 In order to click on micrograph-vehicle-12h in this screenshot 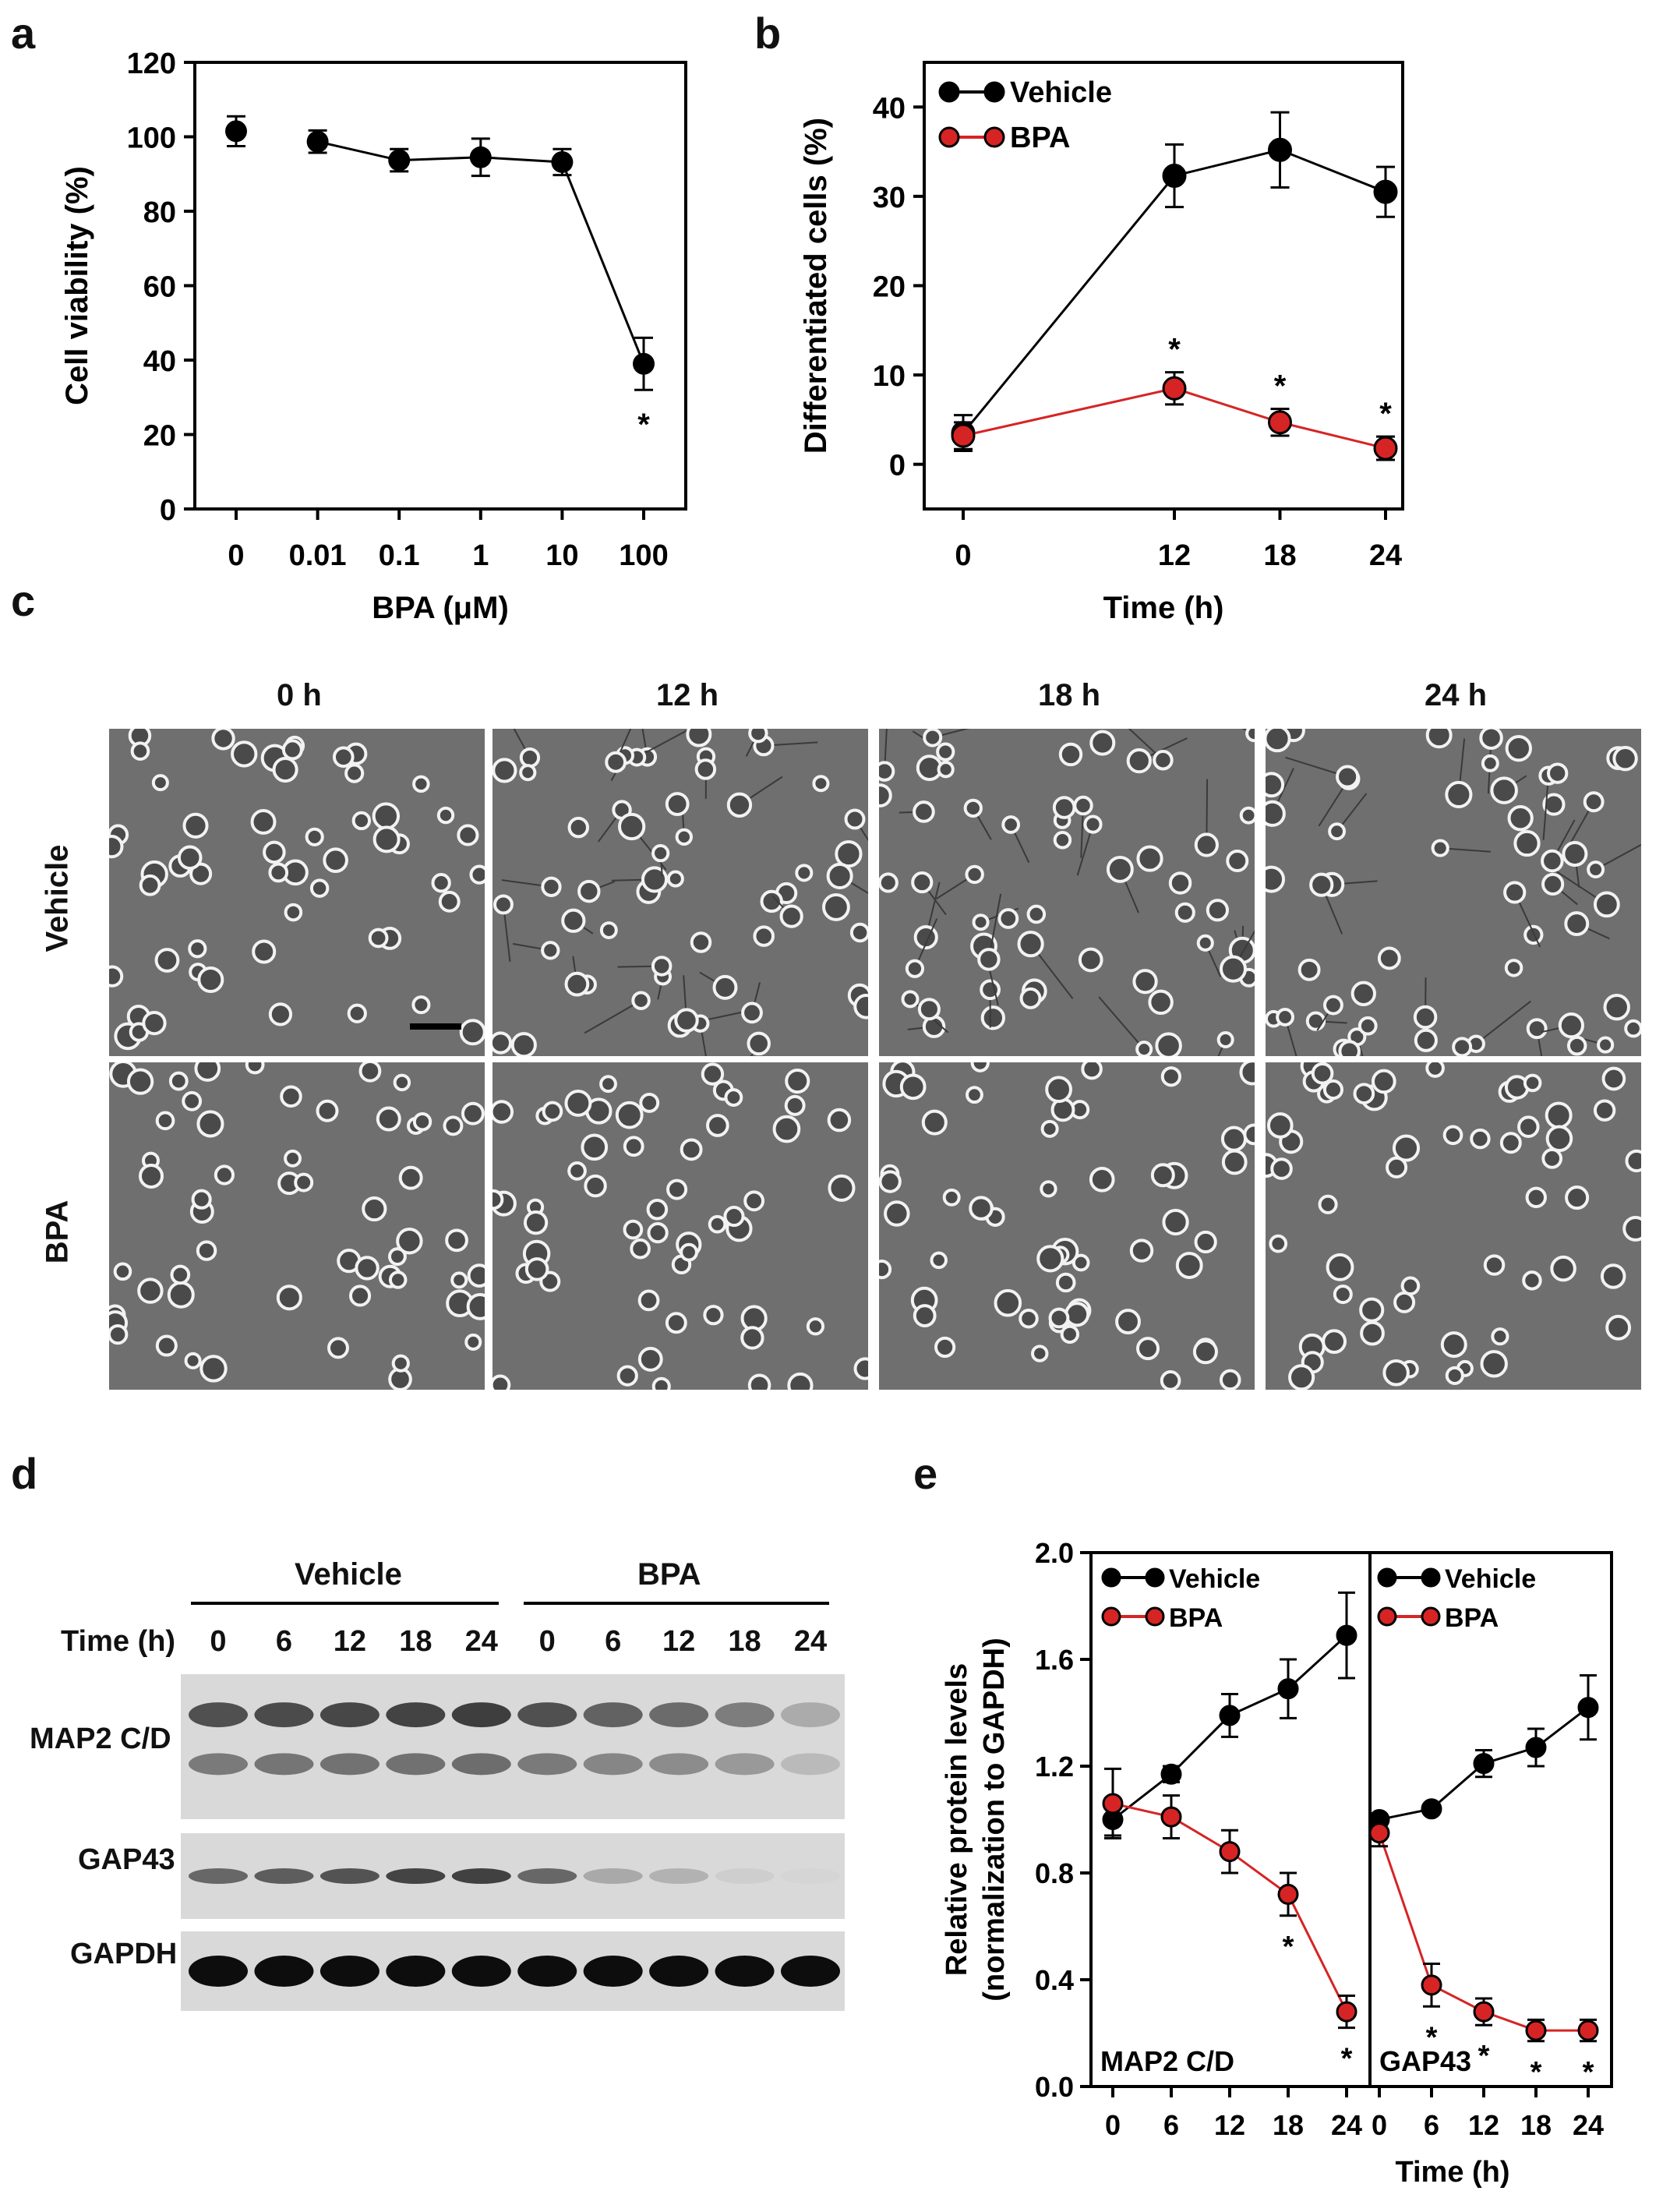, I will do `click(680, 892)`.